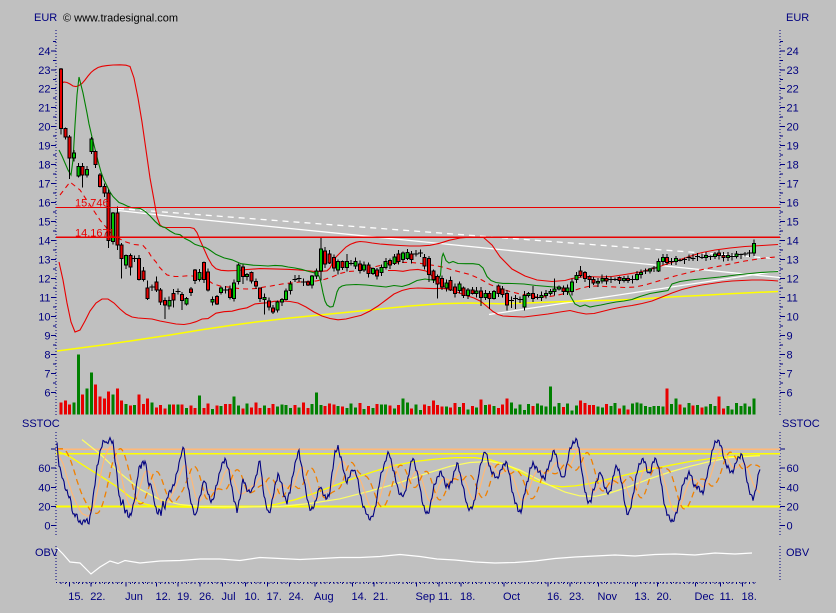  Describe the element at coordinates (324, 597) in the screenshot. I see `svg-text: Aug` at that location.